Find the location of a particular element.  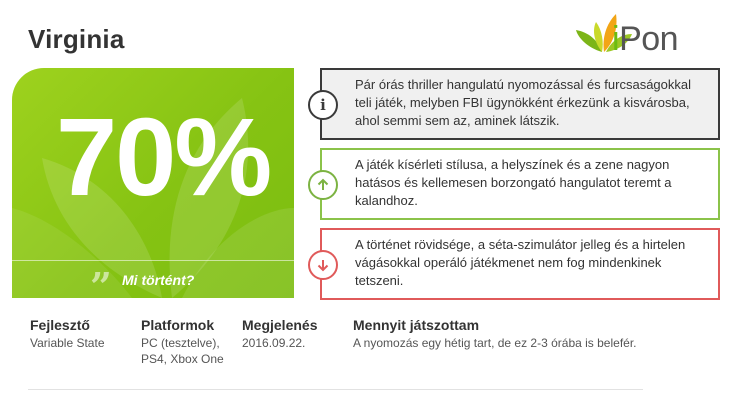

arrow-down-icon is located at coordinates (323, 265).